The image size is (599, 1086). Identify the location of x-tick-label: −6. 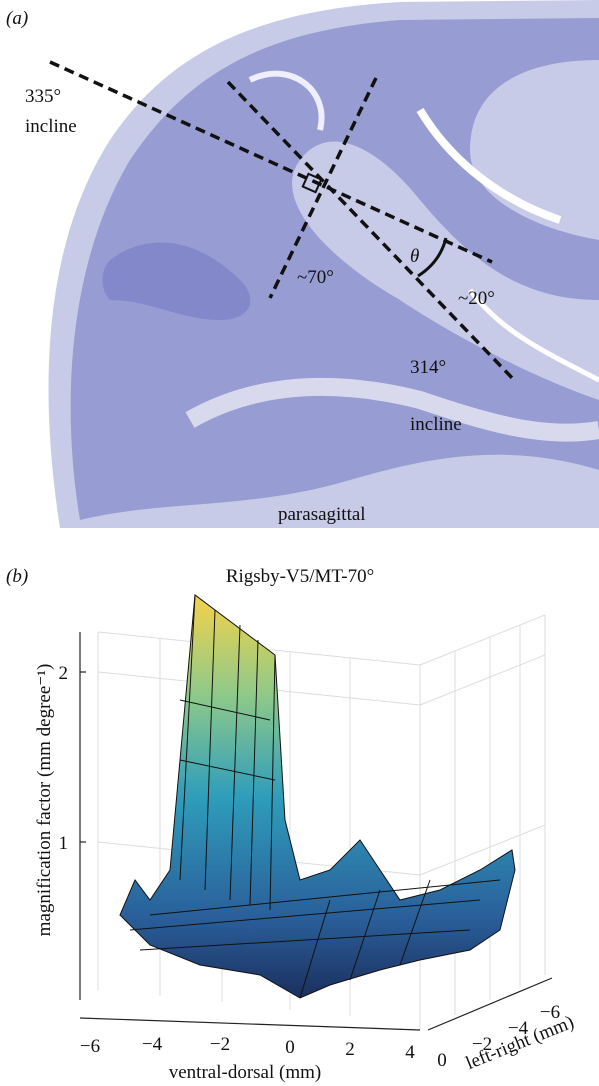
(90, 1046).